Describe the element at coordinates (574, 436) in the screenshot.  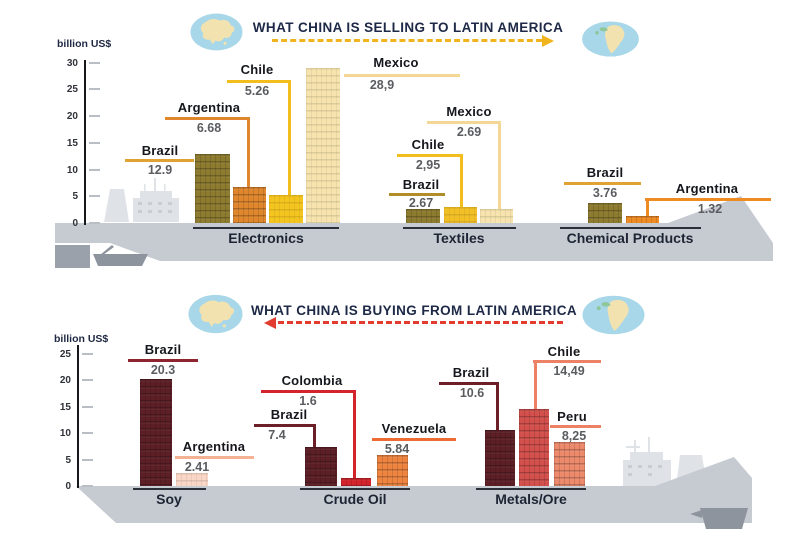
I see `value-label: 8,25` at that location.